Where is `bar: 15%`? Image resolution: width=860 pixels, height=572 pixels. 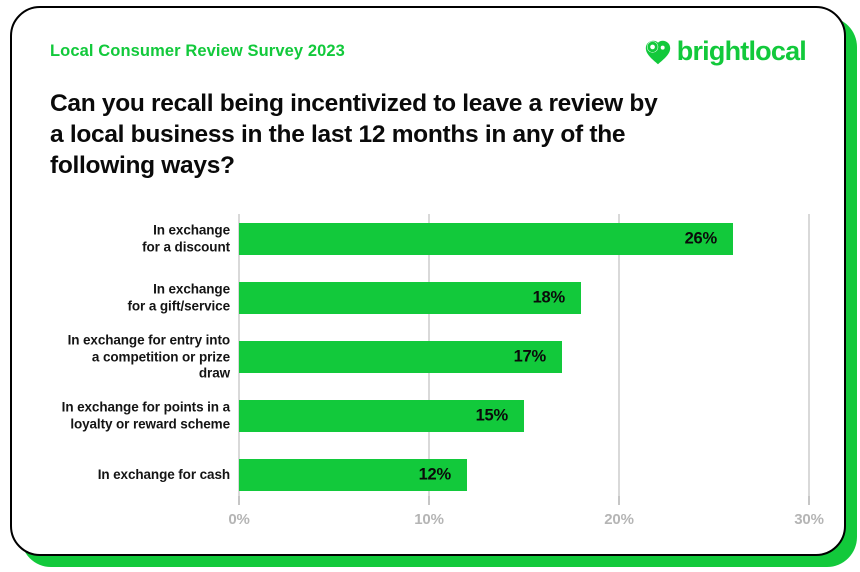 bar: 15% is located at coordinates (381, 416).